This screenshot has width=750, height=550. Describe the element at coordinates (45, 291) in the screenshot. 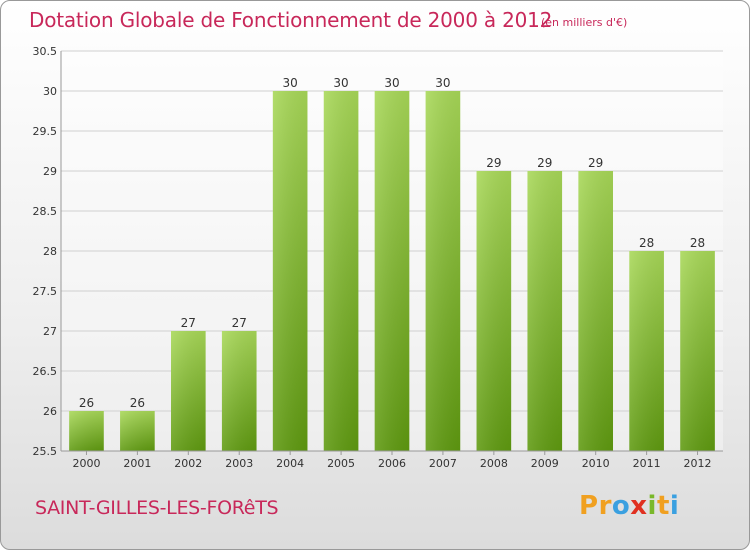

I see `y-tick-label: 27.5` at that location.